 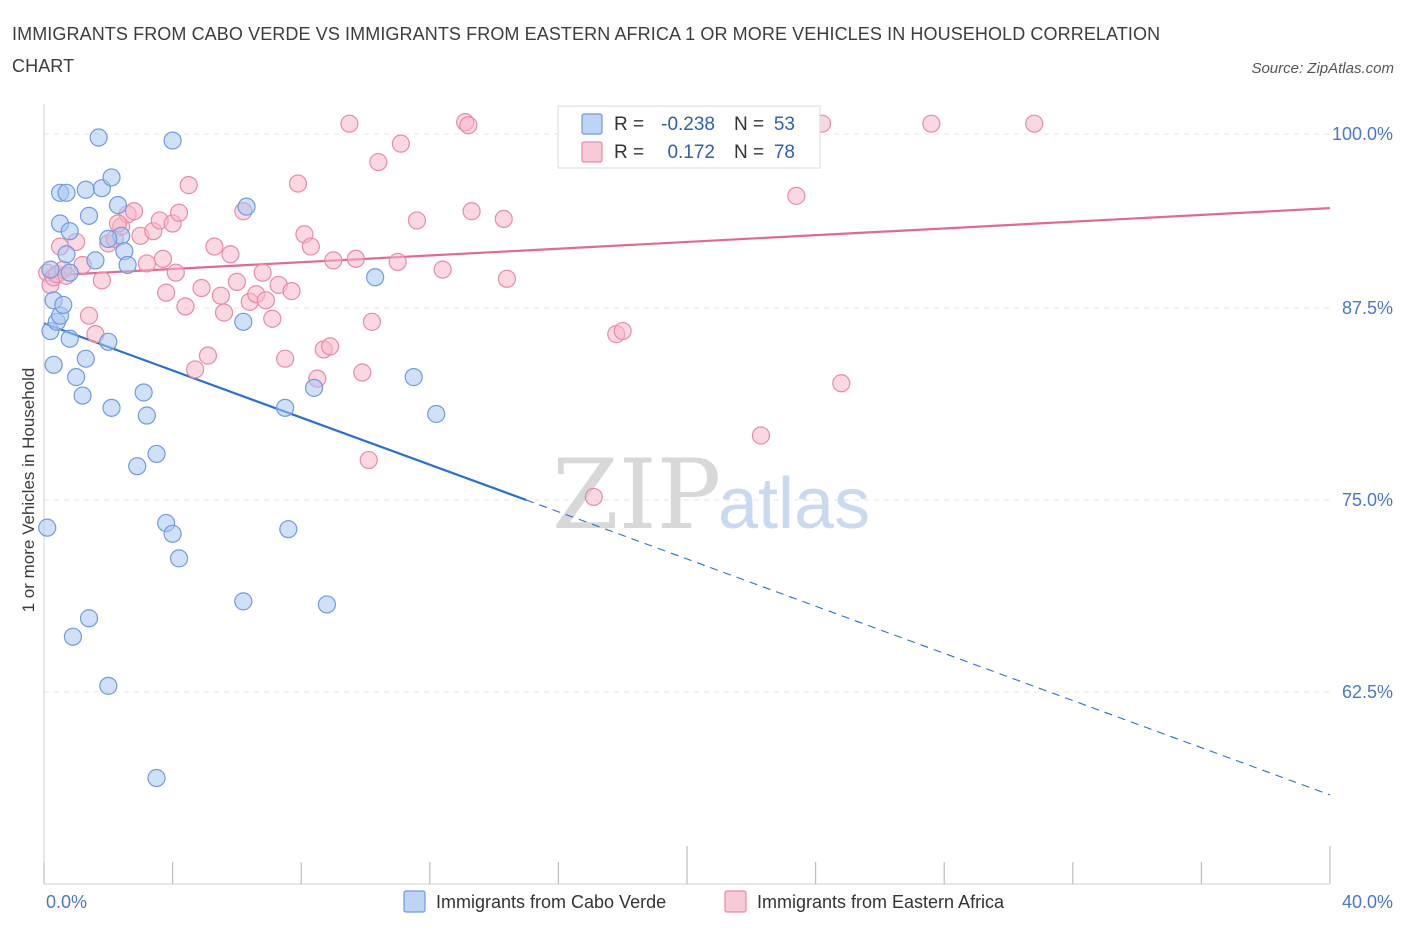 What do you see at coordinates (735, 901) in the screenshot?
I see `legend-swatch-eastern-africa` at bounding box center [735, 901].